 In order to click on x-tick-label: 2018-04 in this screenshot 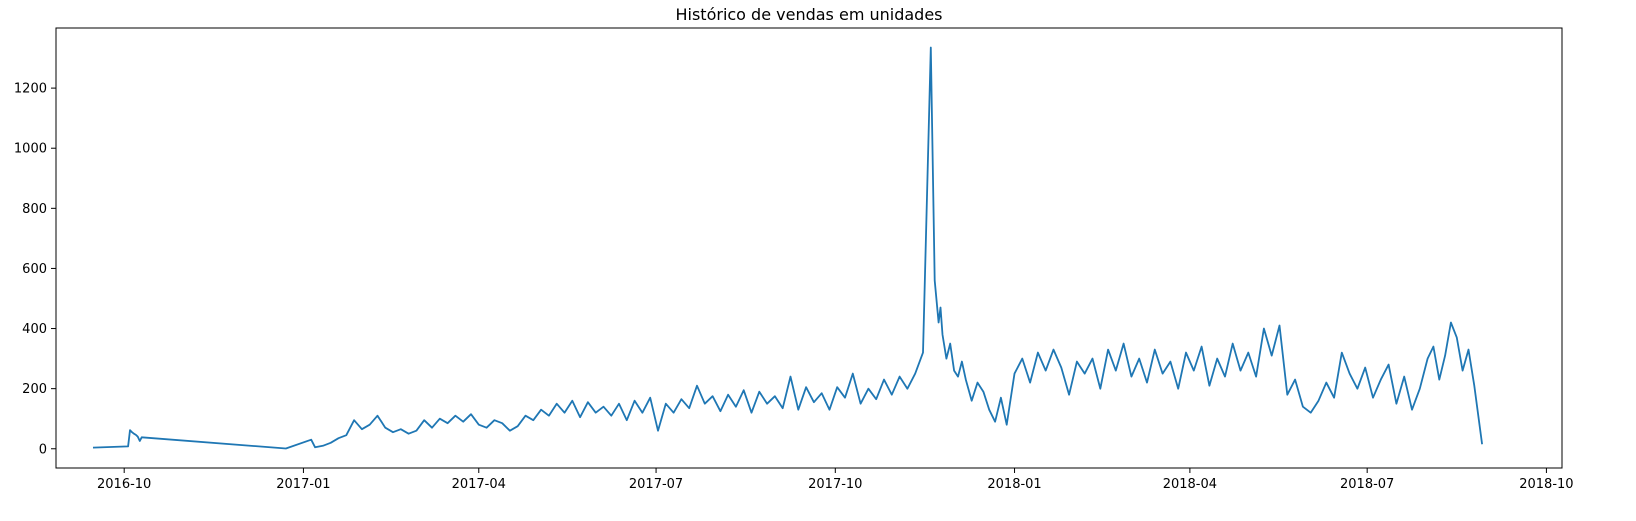, I will do `click(1190, 484)`.